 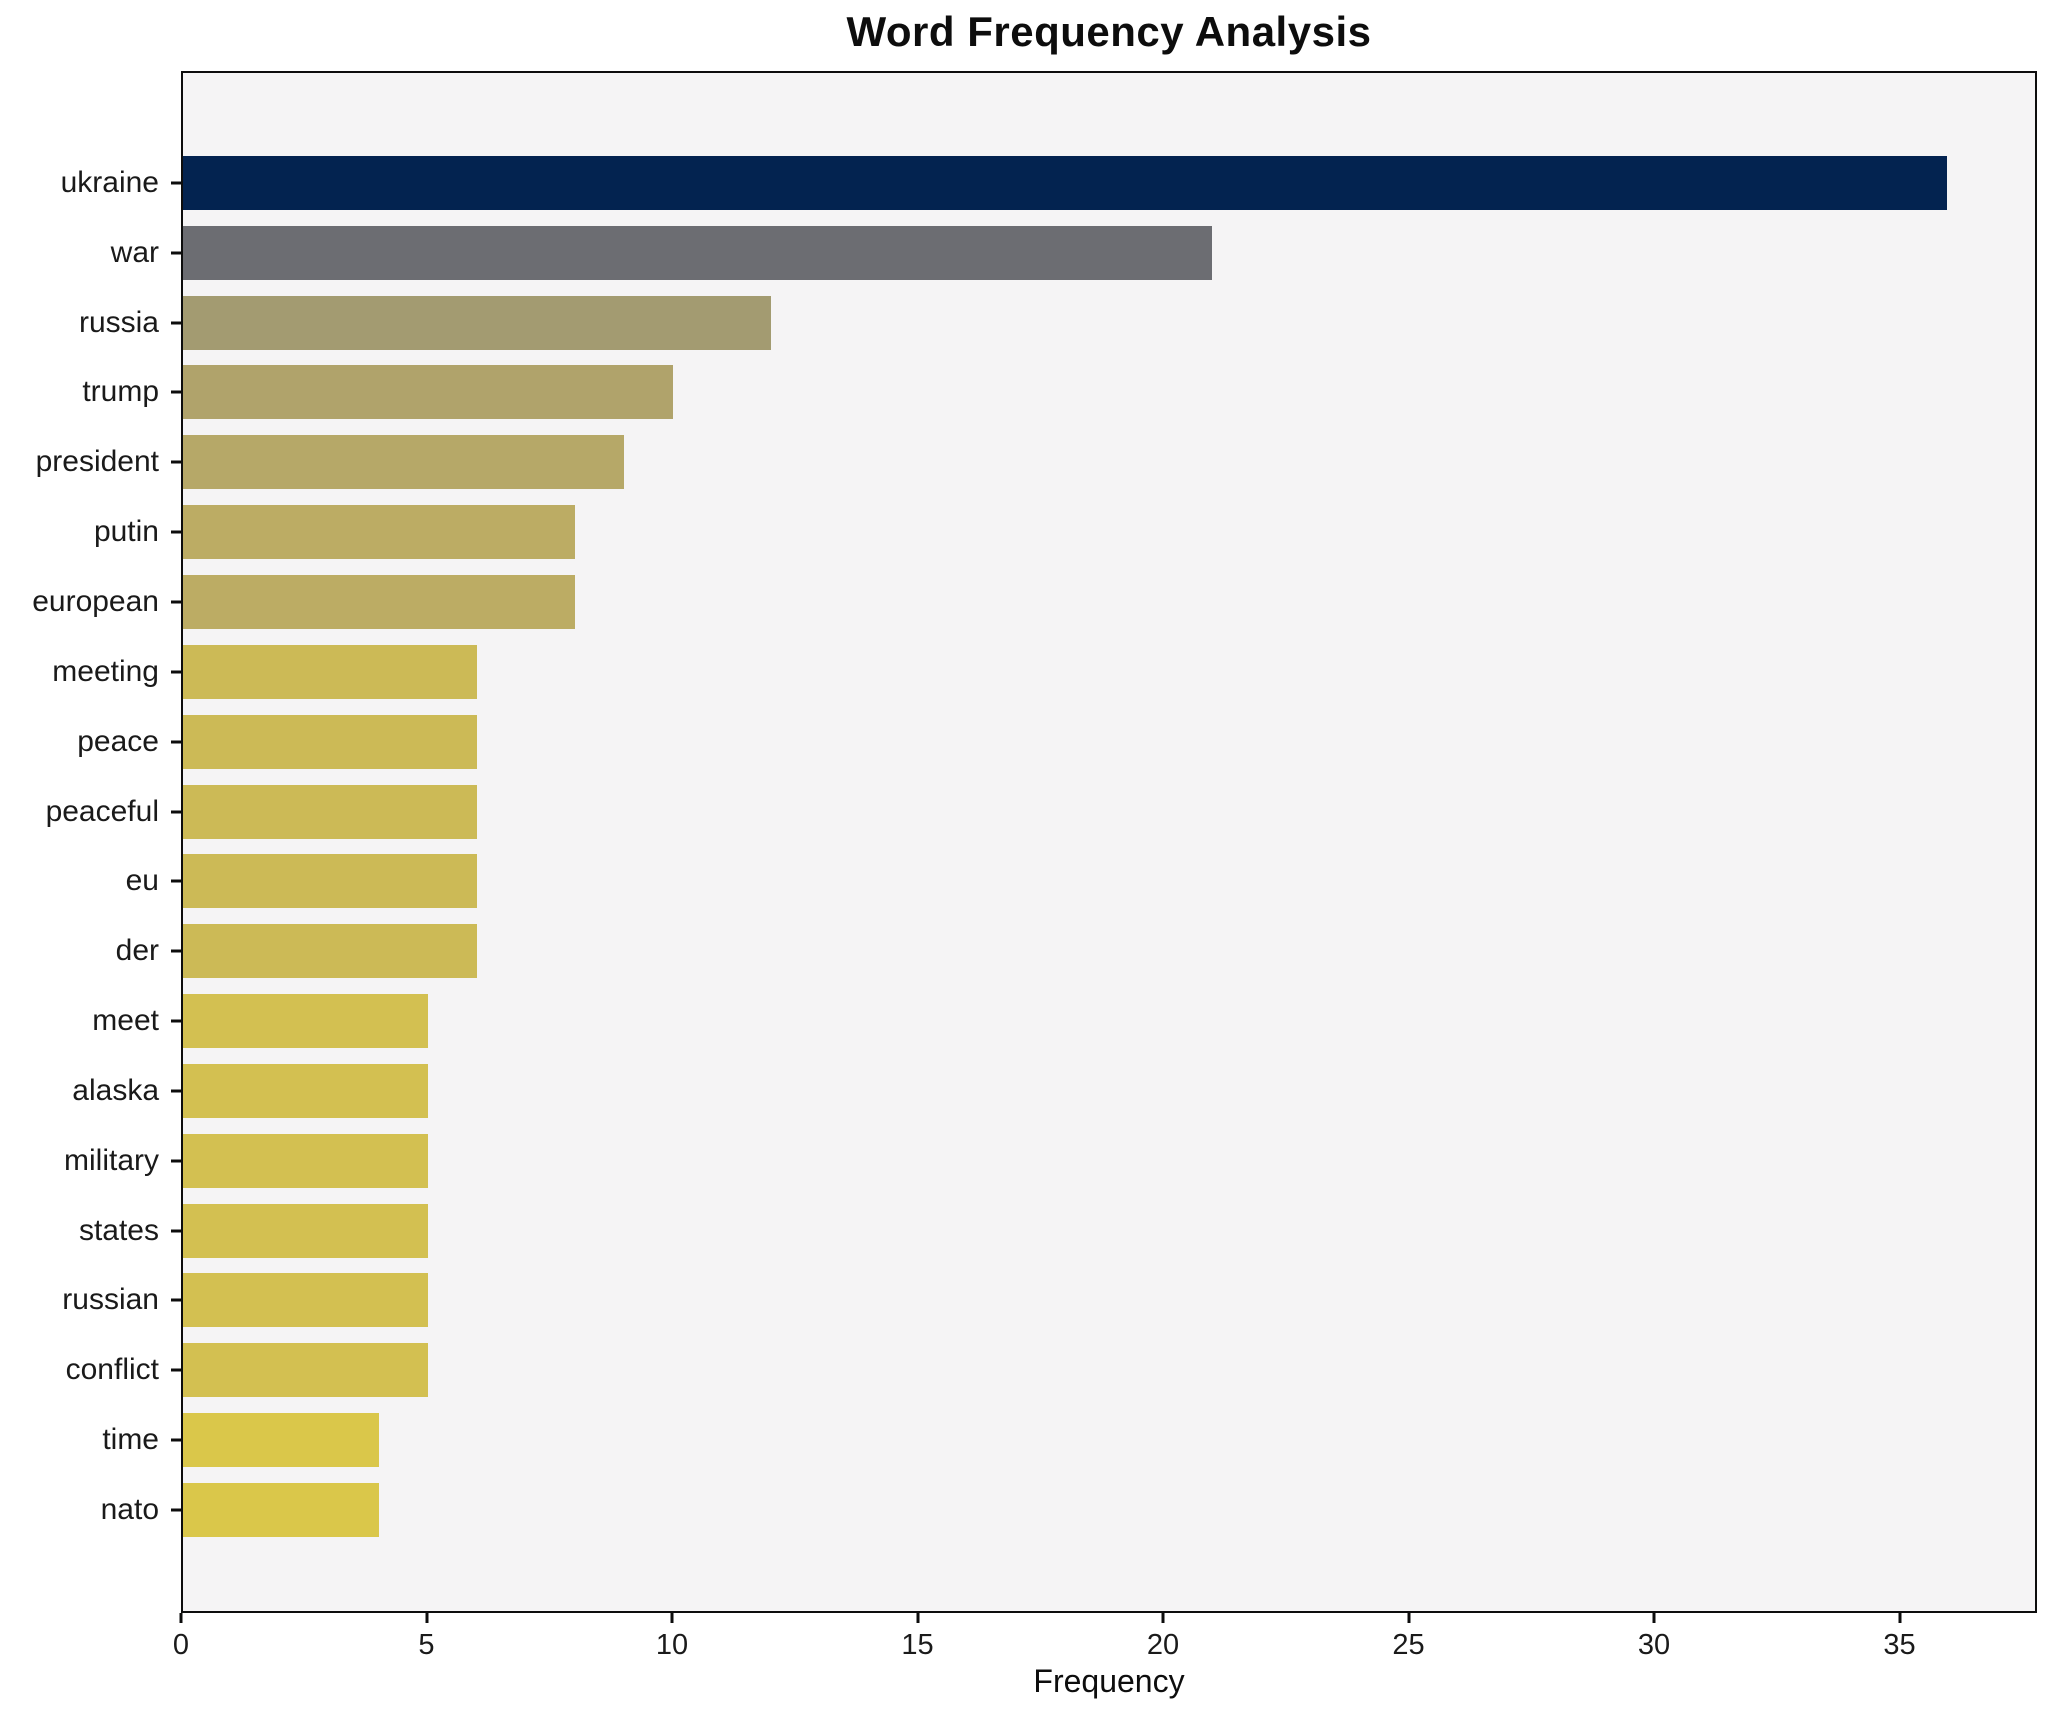 I want to click on bar-row: european, so click(x=1033, y=602).